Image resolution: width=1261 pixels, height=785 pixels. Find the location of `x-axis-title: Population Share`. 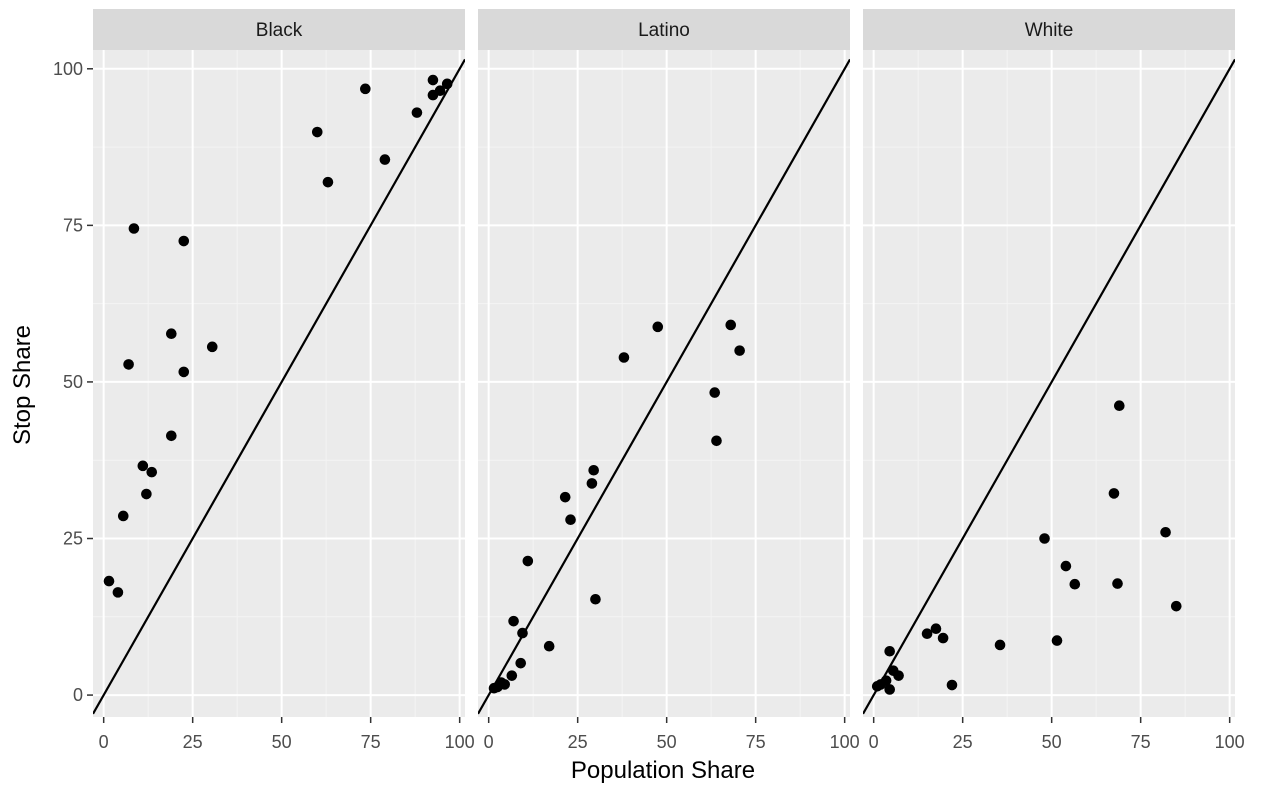

x-axis-title: Population Share is located at coordinates (663, 770).